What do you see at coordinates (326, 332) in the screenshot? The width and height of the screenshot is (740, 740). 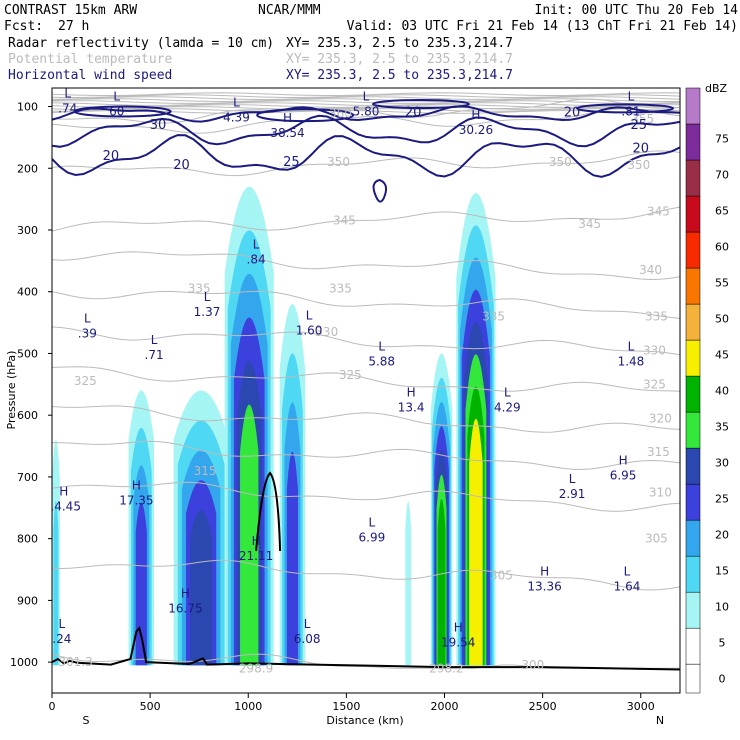 I see `theta-contour-label: 330` at bounding box center [326, 332].